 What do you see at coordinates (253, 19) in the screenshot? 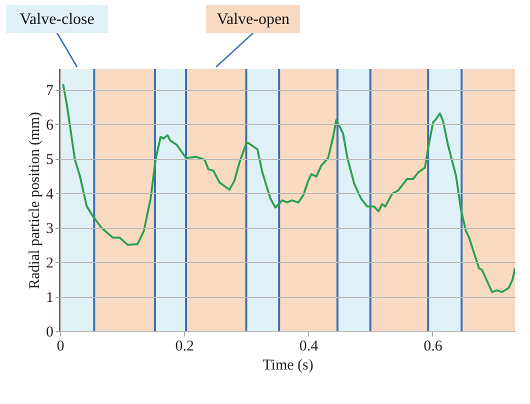
I see `band-label: Valve-open` at bounding box center [253, 19].